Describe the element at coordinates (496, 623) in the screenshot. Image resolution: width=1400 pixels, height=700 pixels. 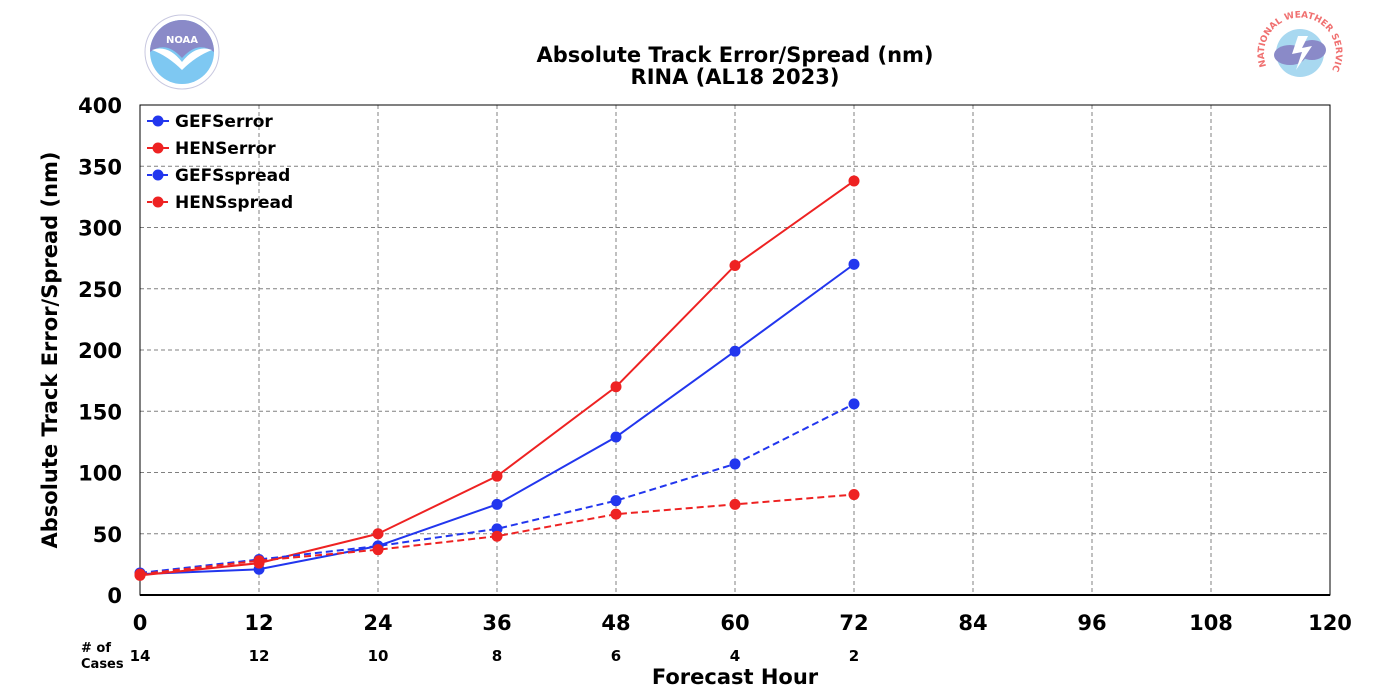
I see `x-tick-label: 36` at that location.